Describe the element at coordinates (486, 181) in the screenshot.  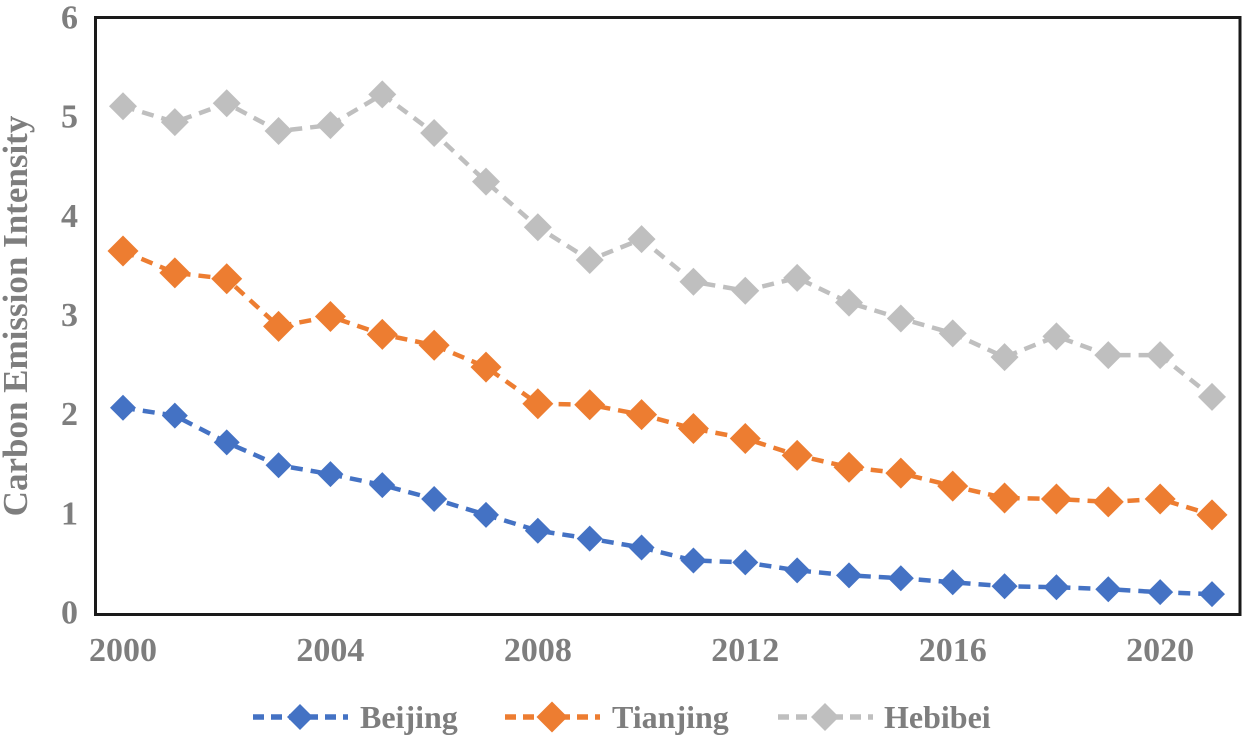
I see `data-point-hebibei-2007` at that location.